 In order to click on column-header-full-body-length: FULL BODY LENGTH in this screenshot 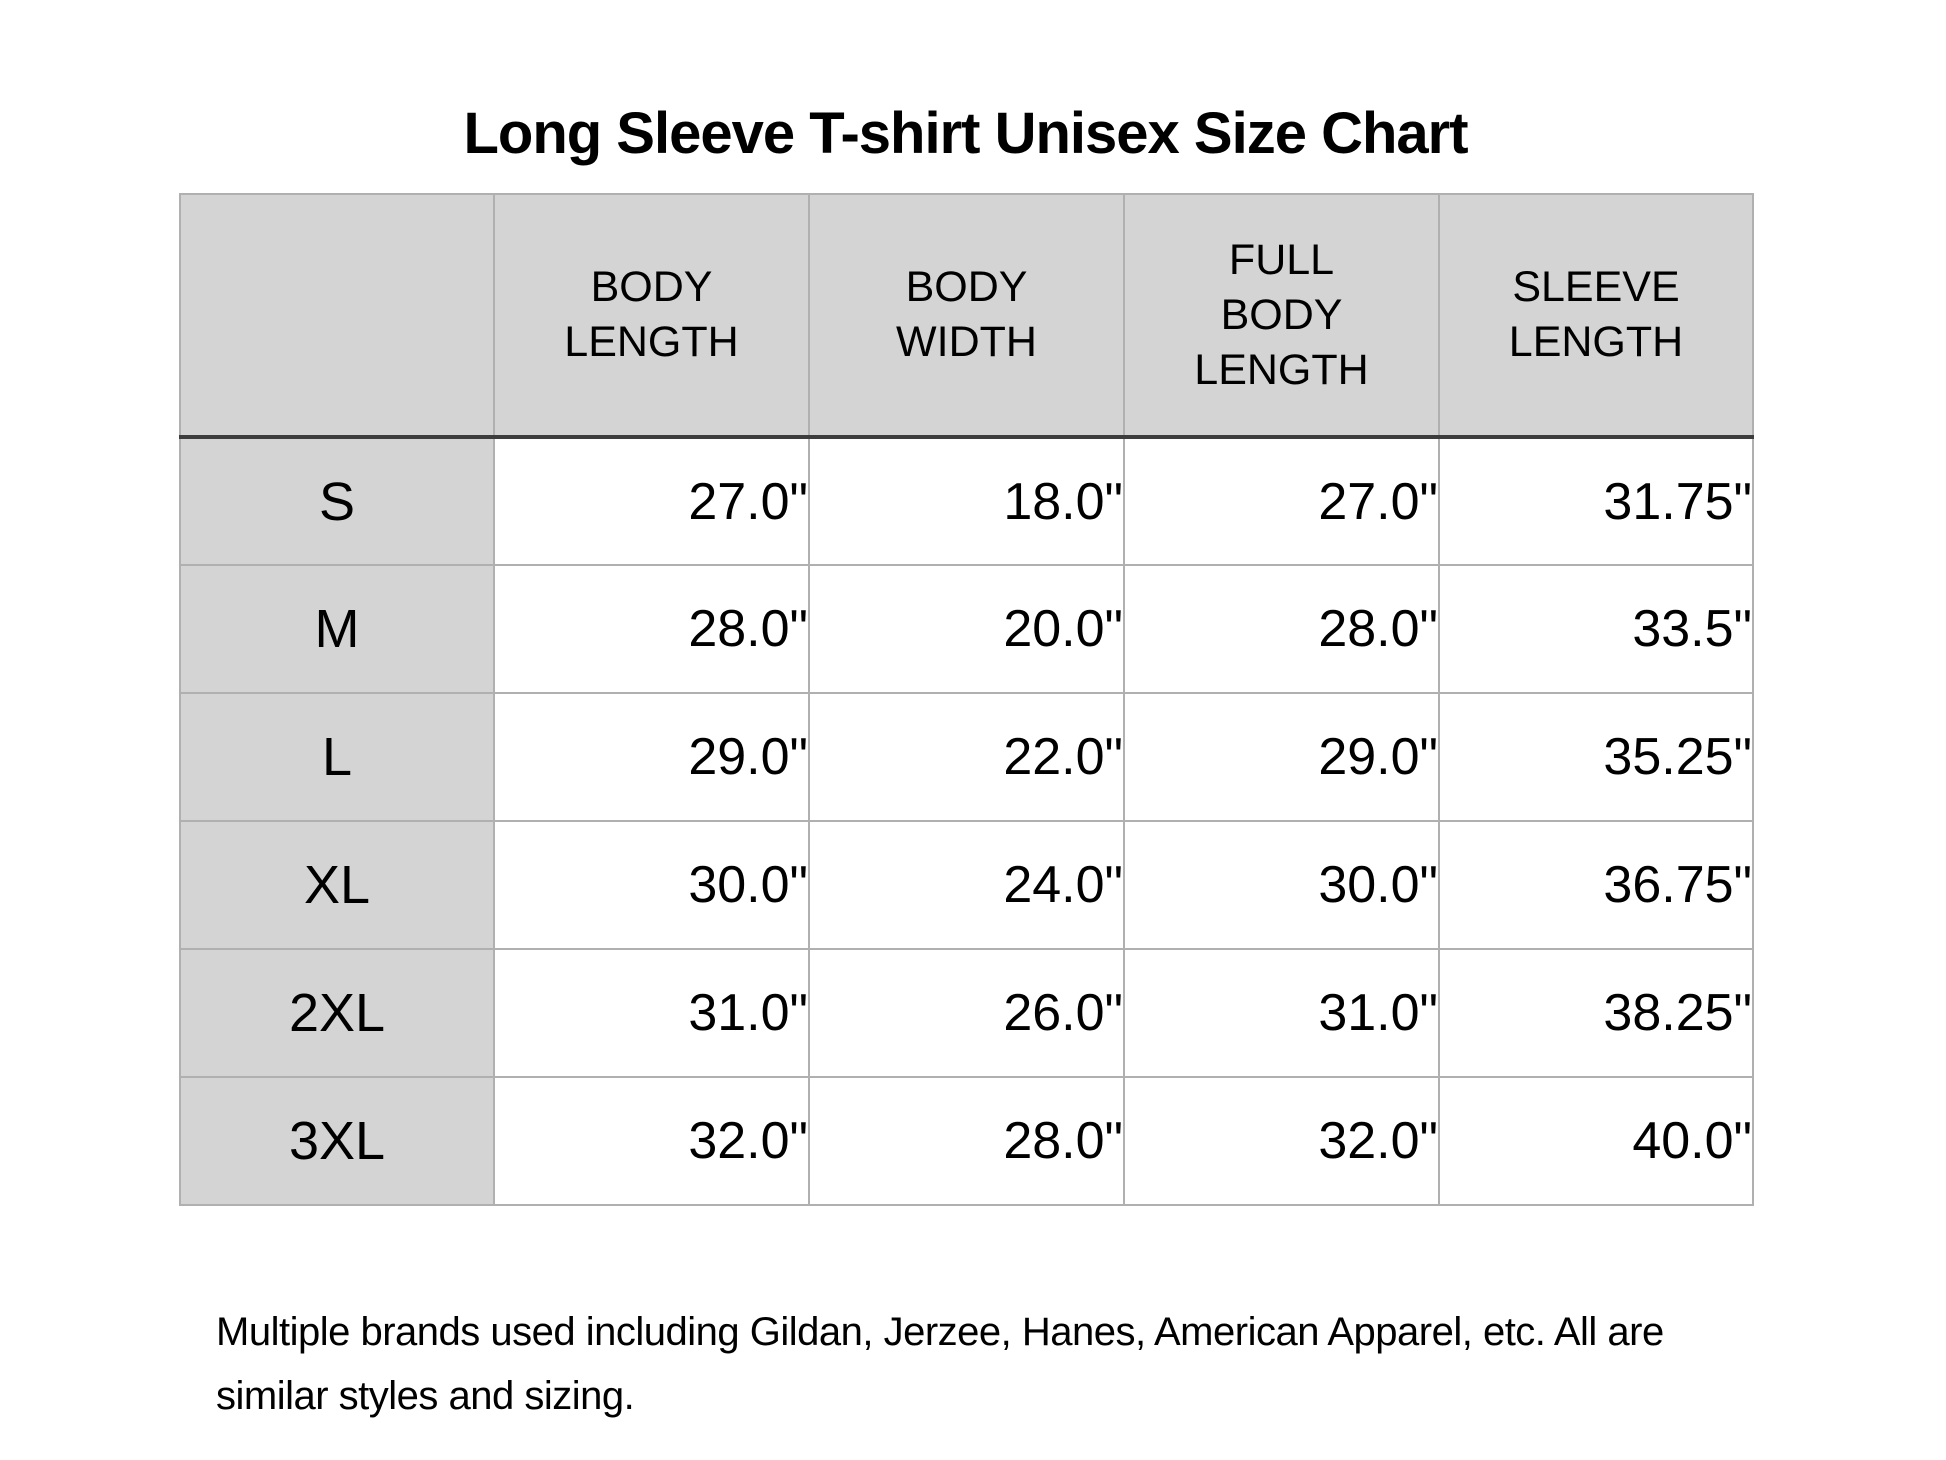, I will do `click(1281, 316)`.